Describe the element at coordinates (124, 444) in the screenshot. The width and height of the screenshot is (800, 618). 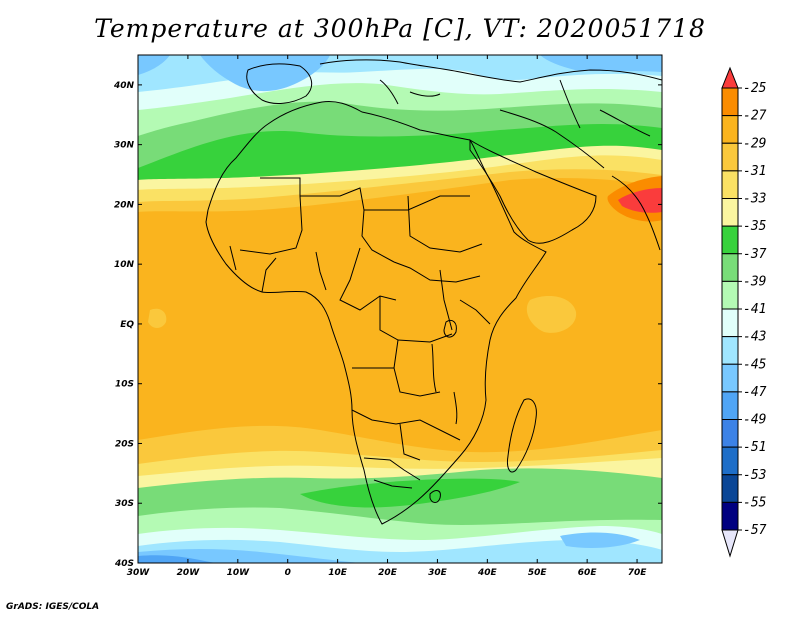
I see `y-tick-label: 20S` at that location.